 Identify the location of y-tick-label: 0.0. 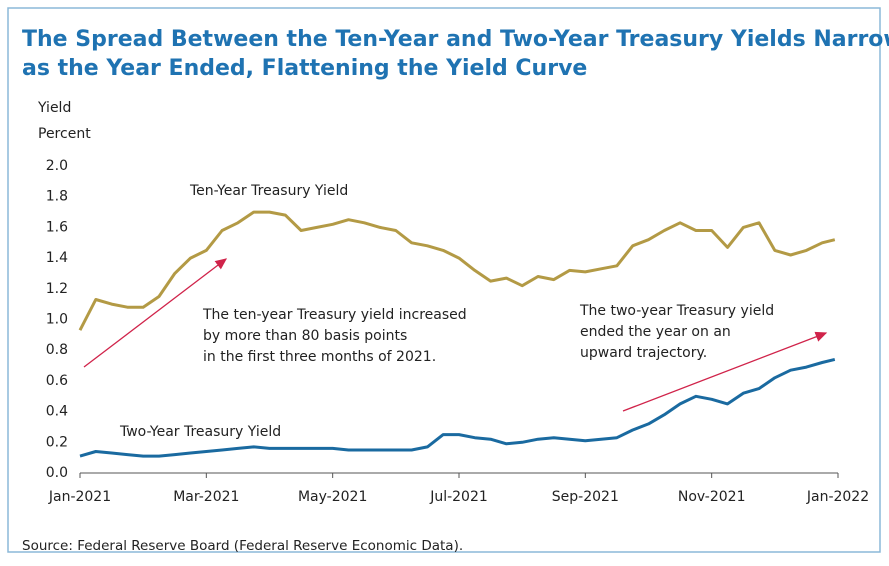
(57, 473).